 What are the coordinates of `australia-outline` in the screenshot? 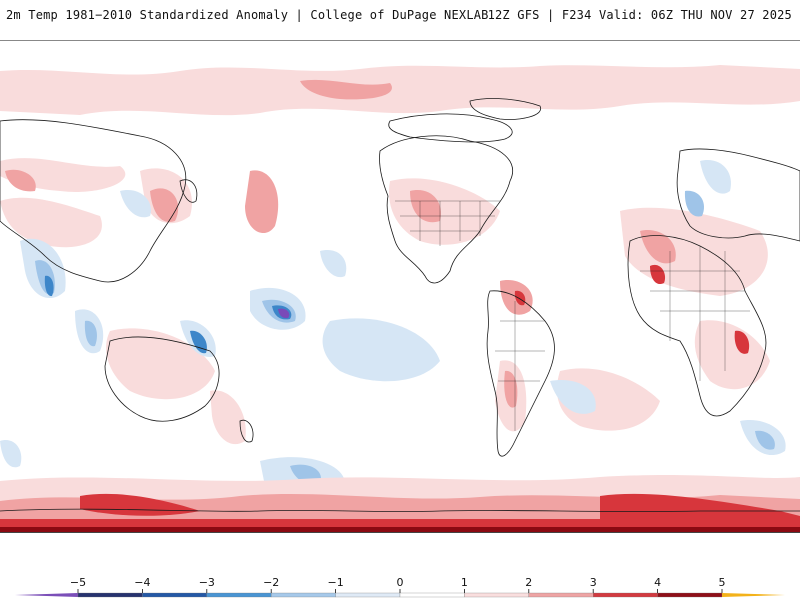 It's located at (162, 379).